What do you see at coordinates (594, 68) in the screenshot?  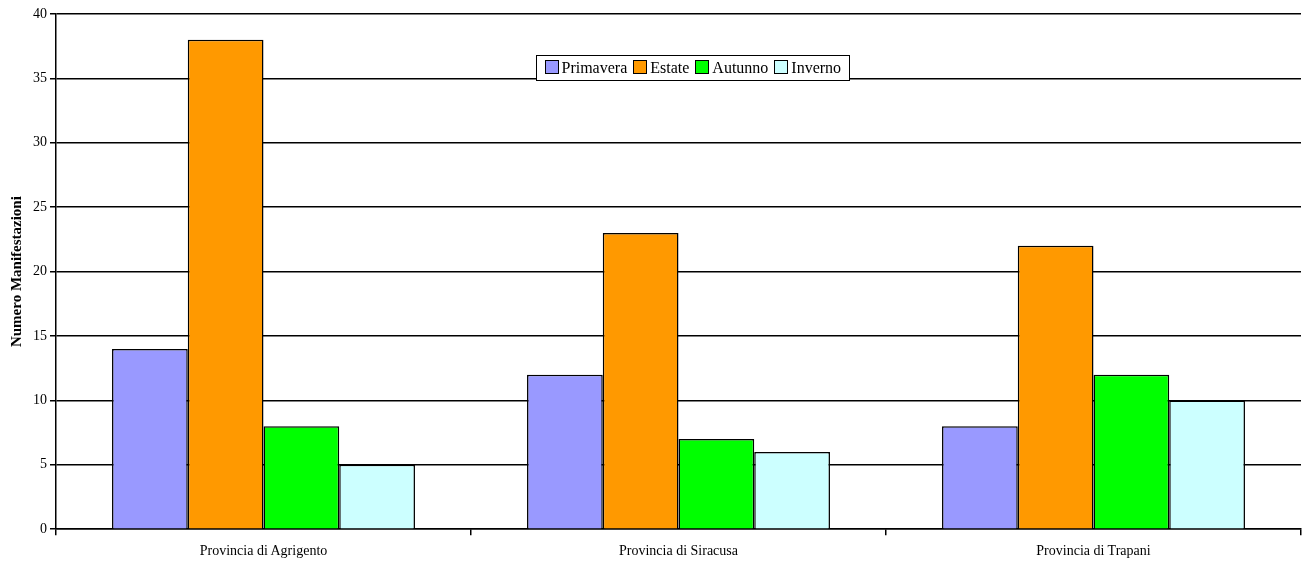 I see `legend-label: Primavera` at bounding box center [594, 68].